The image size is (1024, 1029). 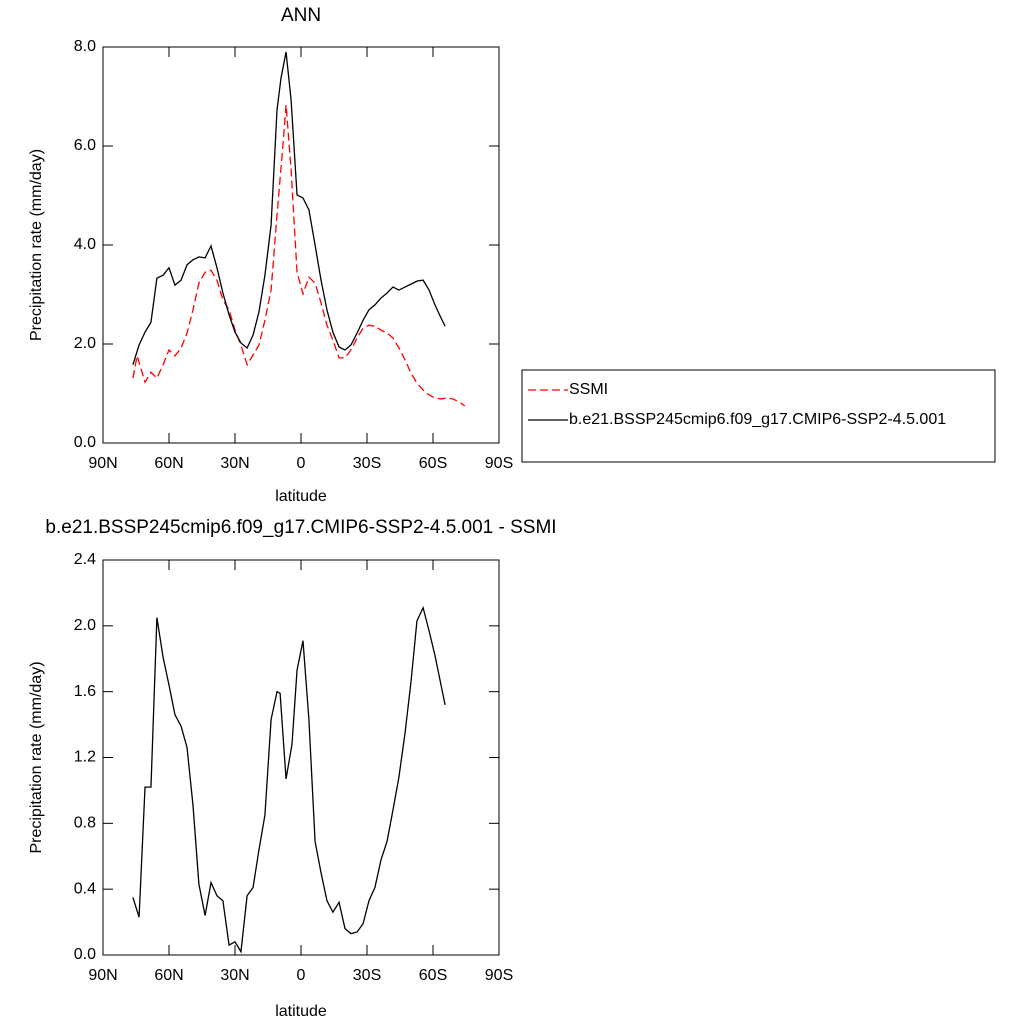 What do you see at coordinates (85, 46) in the screenshot?
I see `y-tick-label: 8.0` at bounding box center [85, 46].